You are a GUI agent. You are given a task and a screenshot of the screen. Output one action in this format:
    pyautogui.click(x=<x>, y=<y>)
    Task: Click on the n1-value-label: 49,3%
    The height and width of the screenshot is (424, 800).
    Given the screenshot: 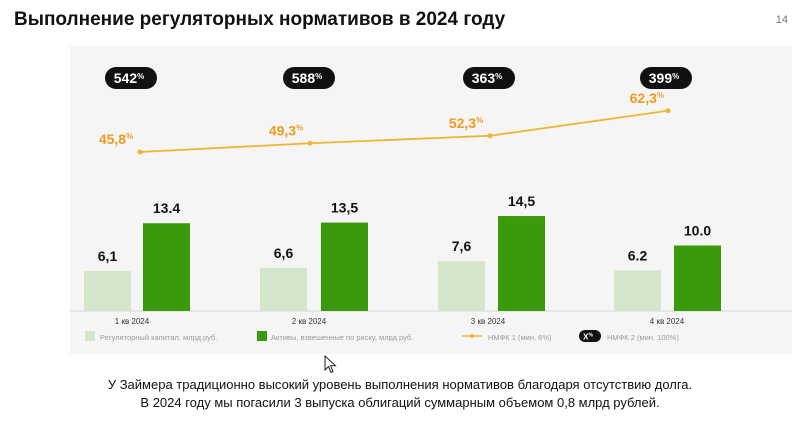 What is the action you would take?
    pyautogui.click(x=286, y=130)
    